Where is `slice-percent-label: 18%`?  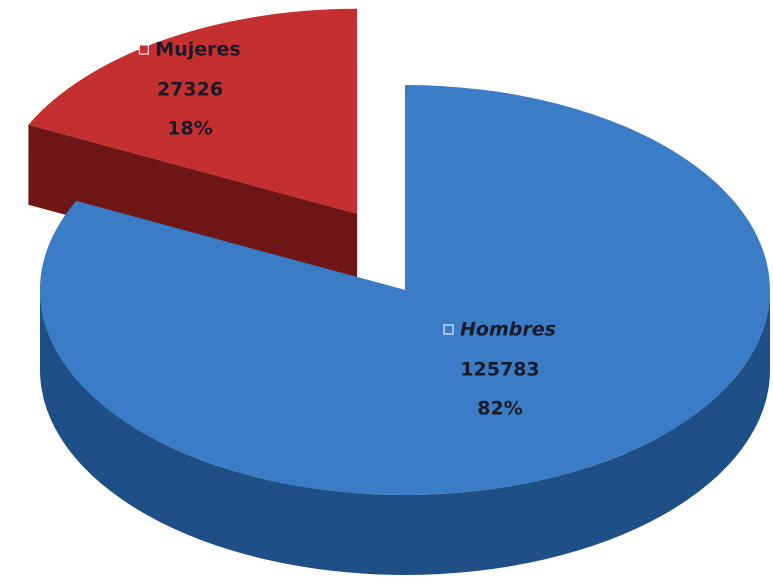
slice-percent-label: 18% is located at coordinates (189, 129).